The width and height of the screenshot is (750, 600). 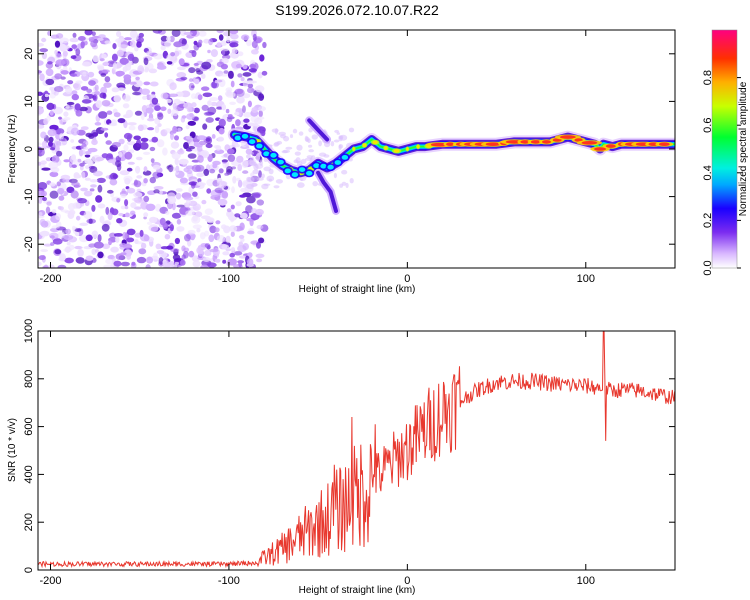 What do you see at coordinates (50, 581) in the screenshot?
I see `x-tick-label: -200` at bounding box center [50, 581].